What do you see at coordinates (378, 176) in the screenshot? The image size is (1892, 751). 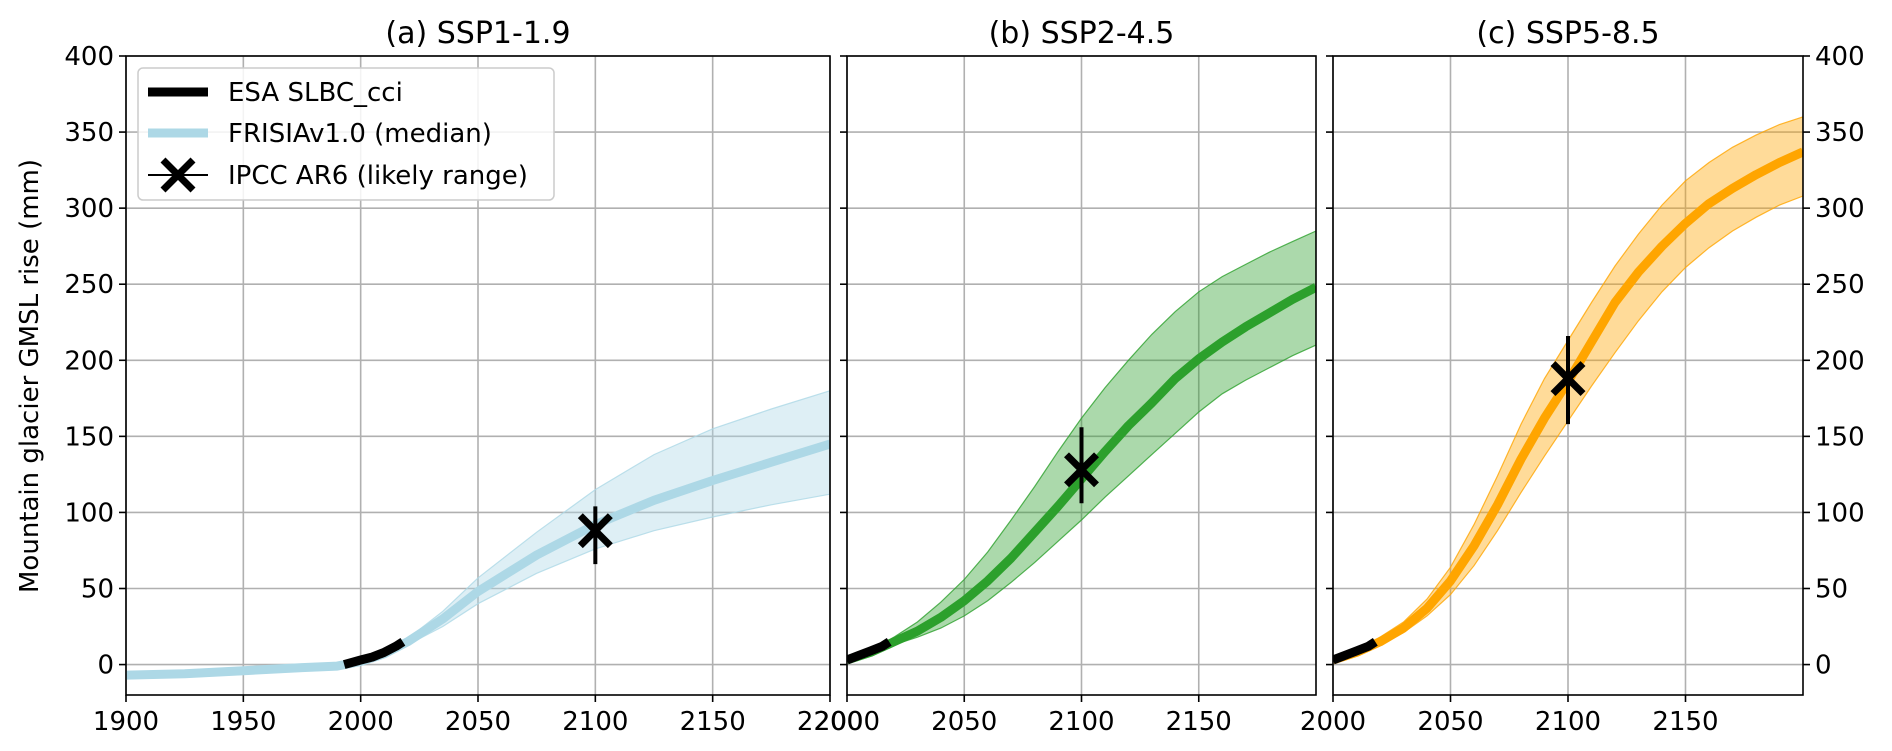 I see `legend-label: IPCC AR6 (likely range)` at bounding box center [378, 176].